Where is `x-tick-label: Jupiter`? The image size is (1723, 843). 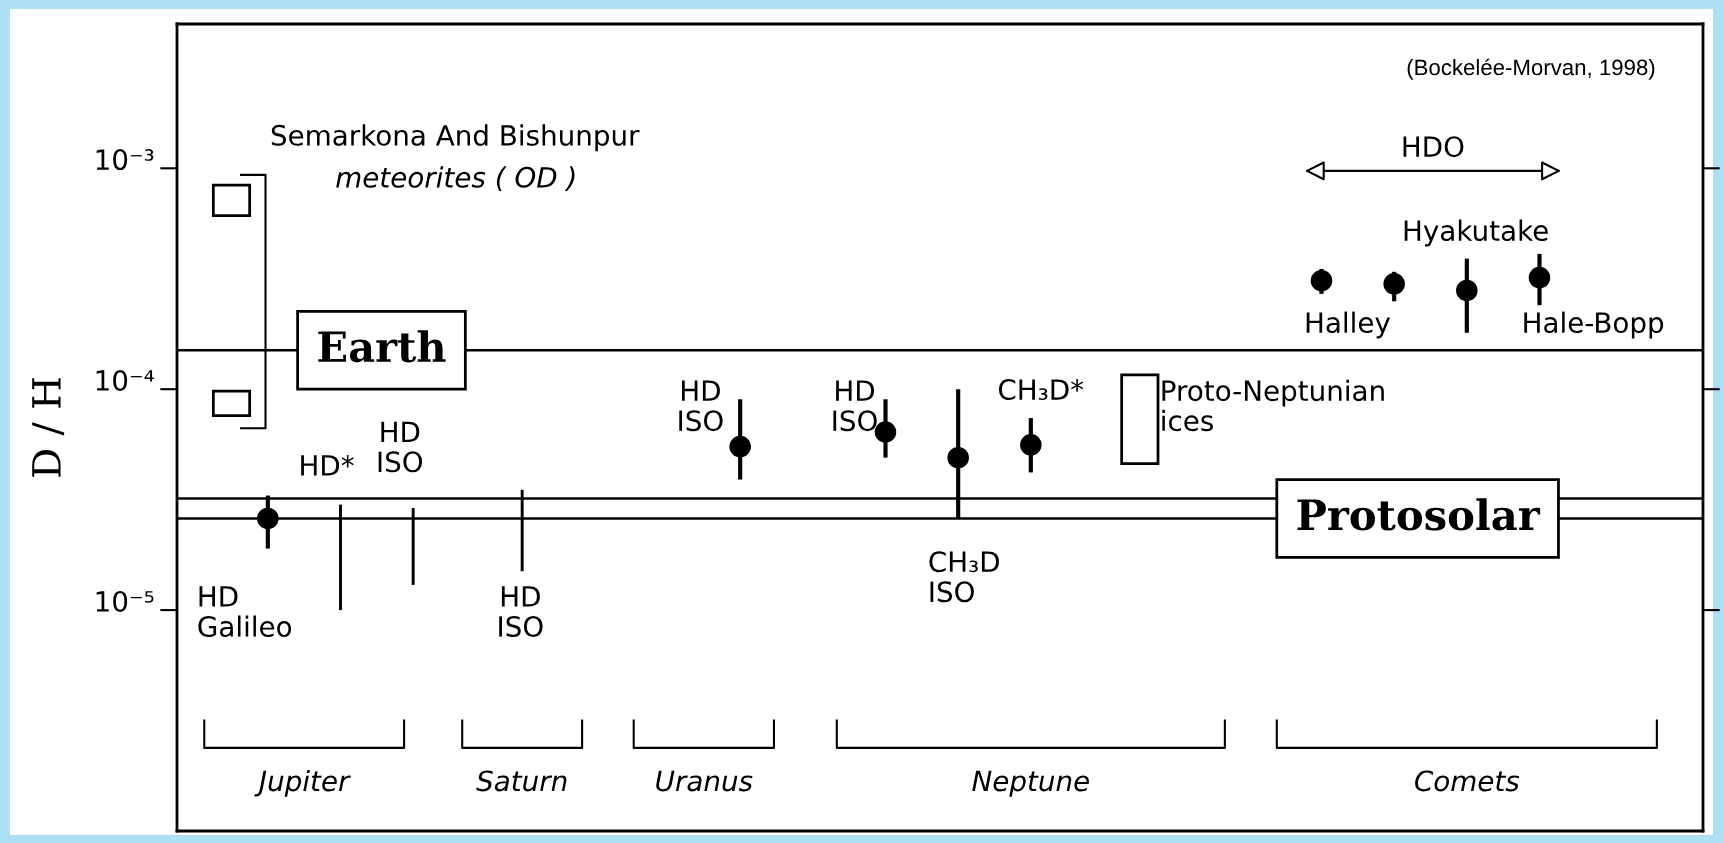 x-tick-label: Jupiter is located at coordinates (302, 783).